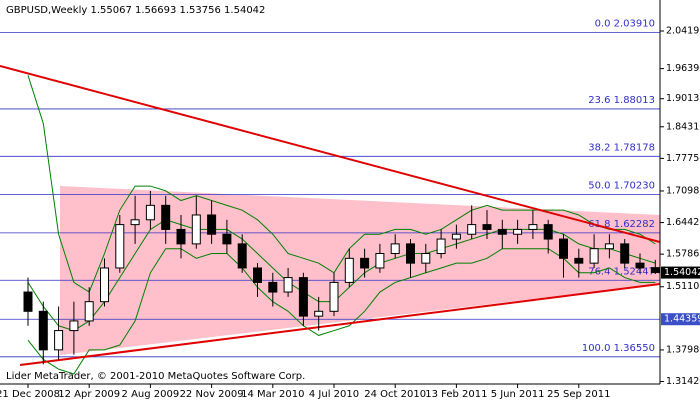 This screenshot has height=402, width=700. I want to click on y-tick-label: 1.64425, so click(683, 222).